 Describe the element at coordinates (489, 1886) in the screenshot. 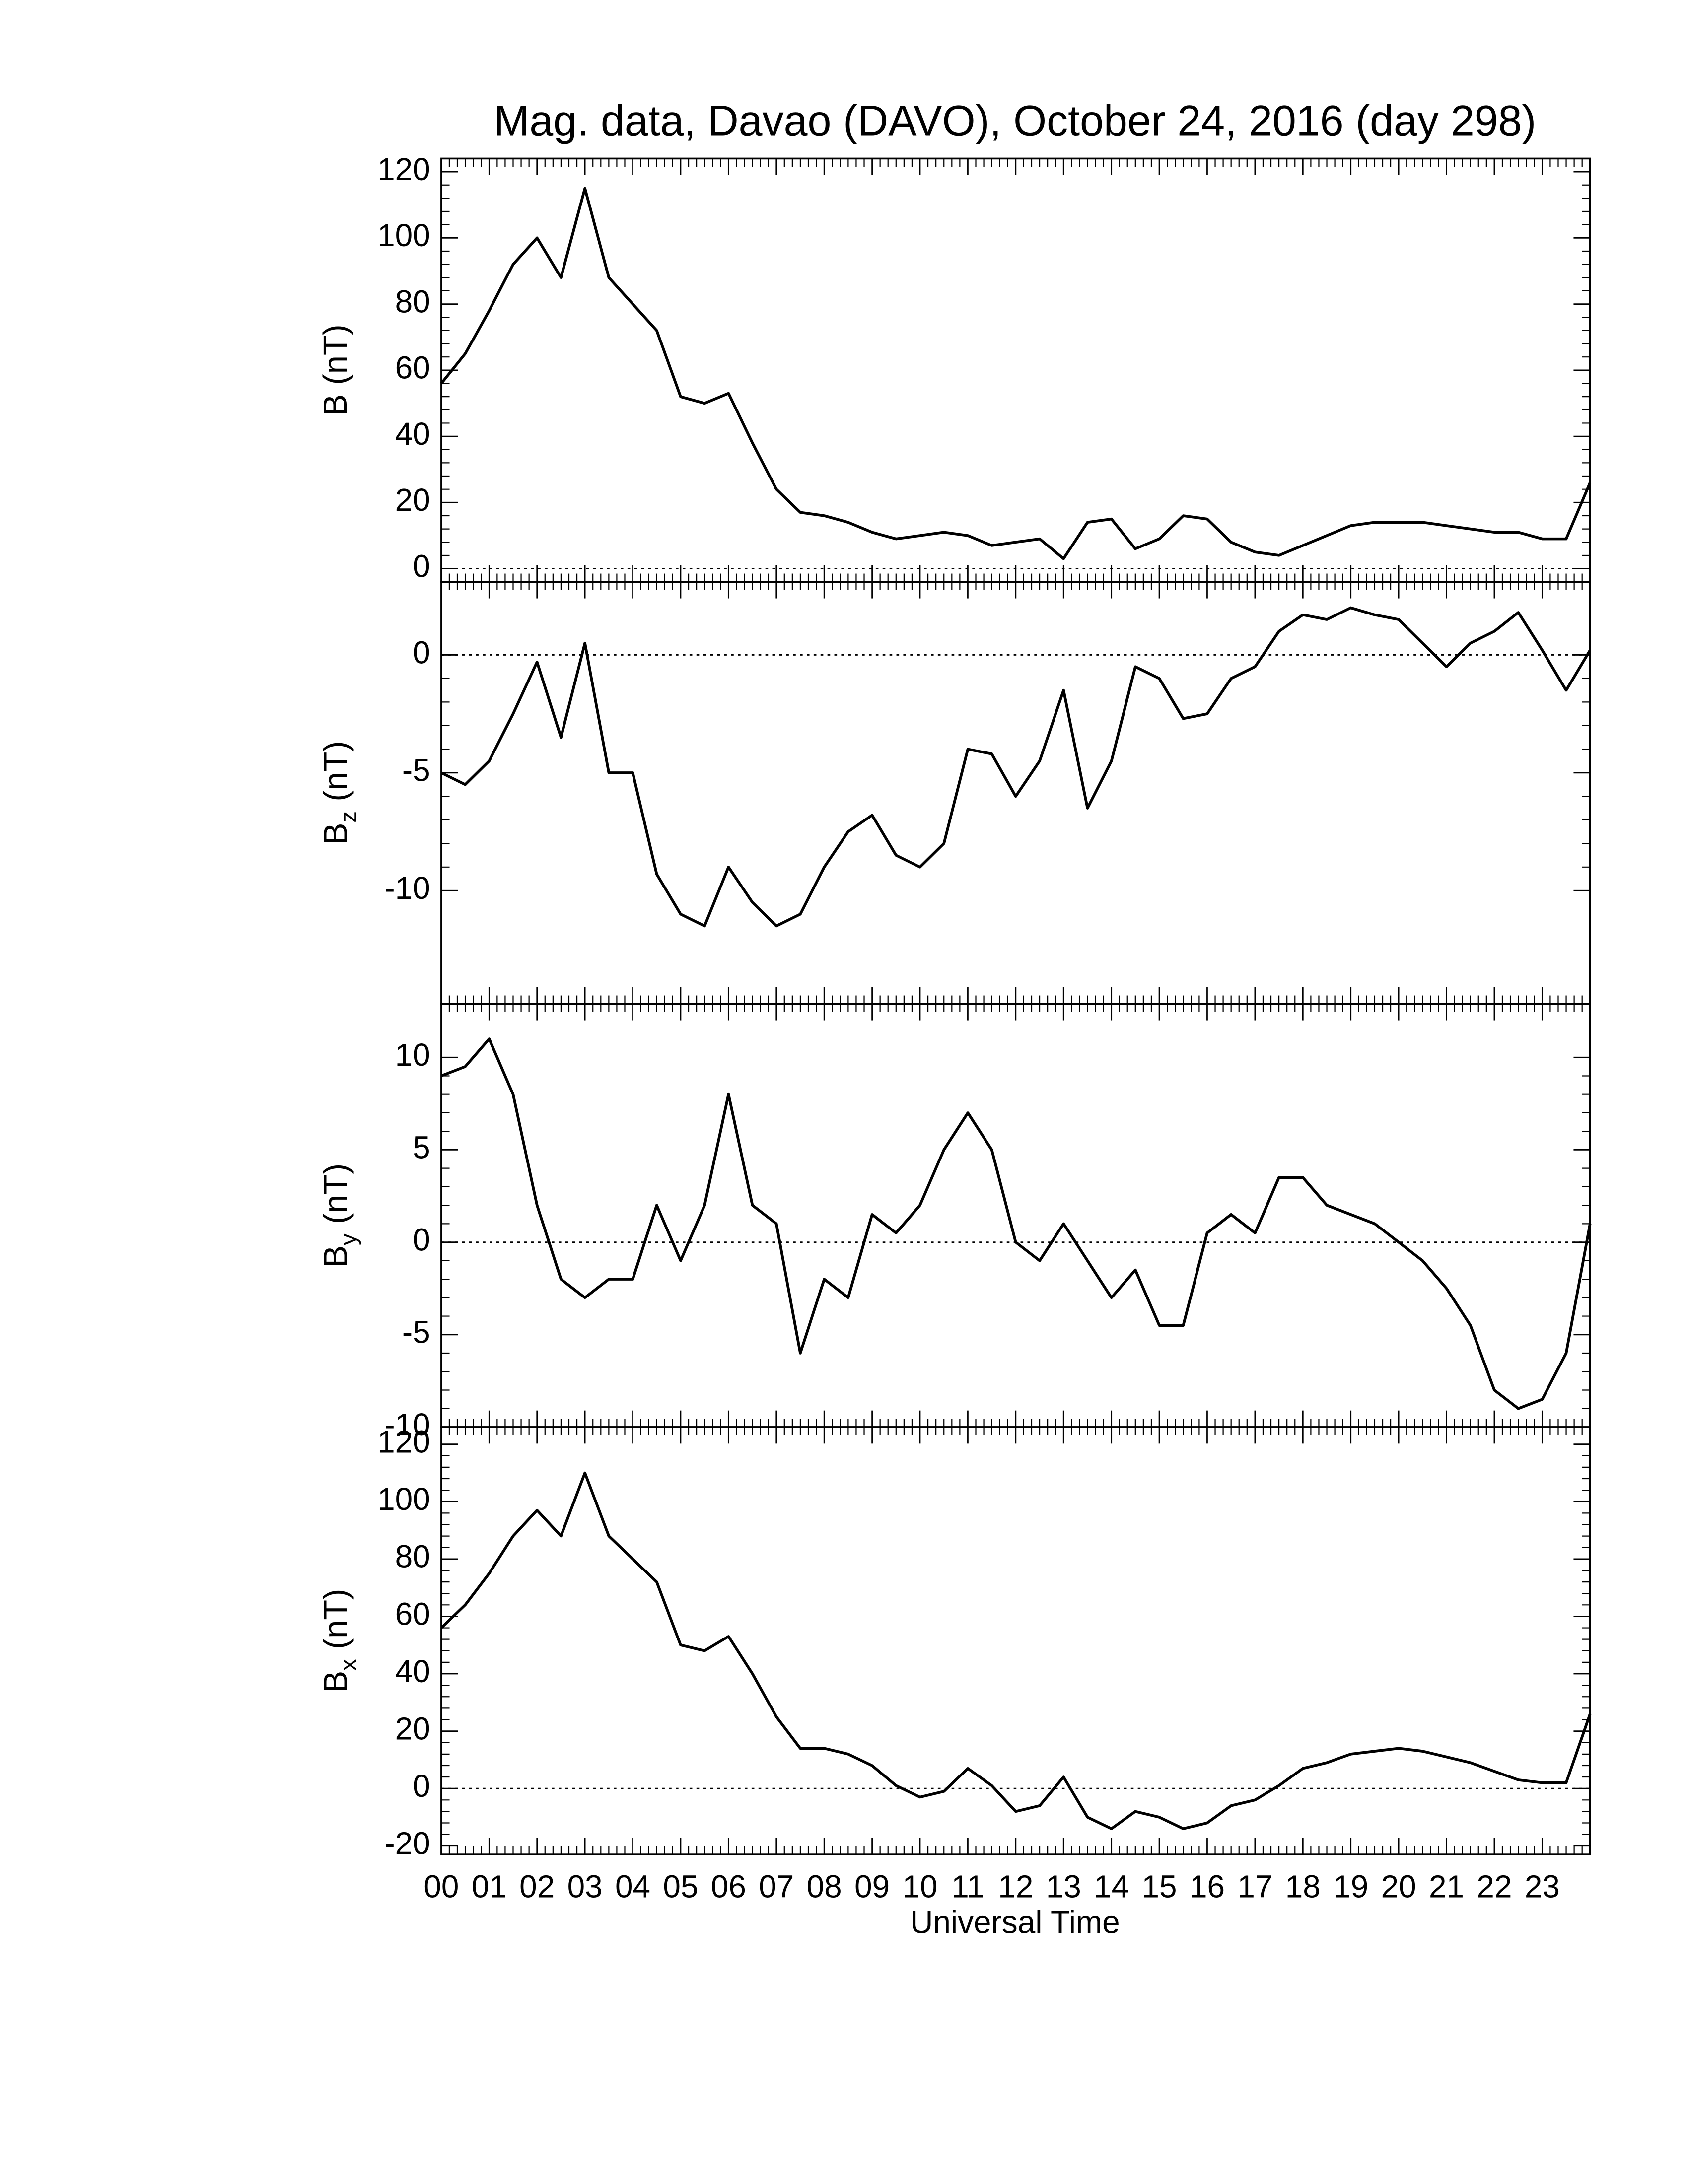

I see `x-tick-label: 01` at that location.